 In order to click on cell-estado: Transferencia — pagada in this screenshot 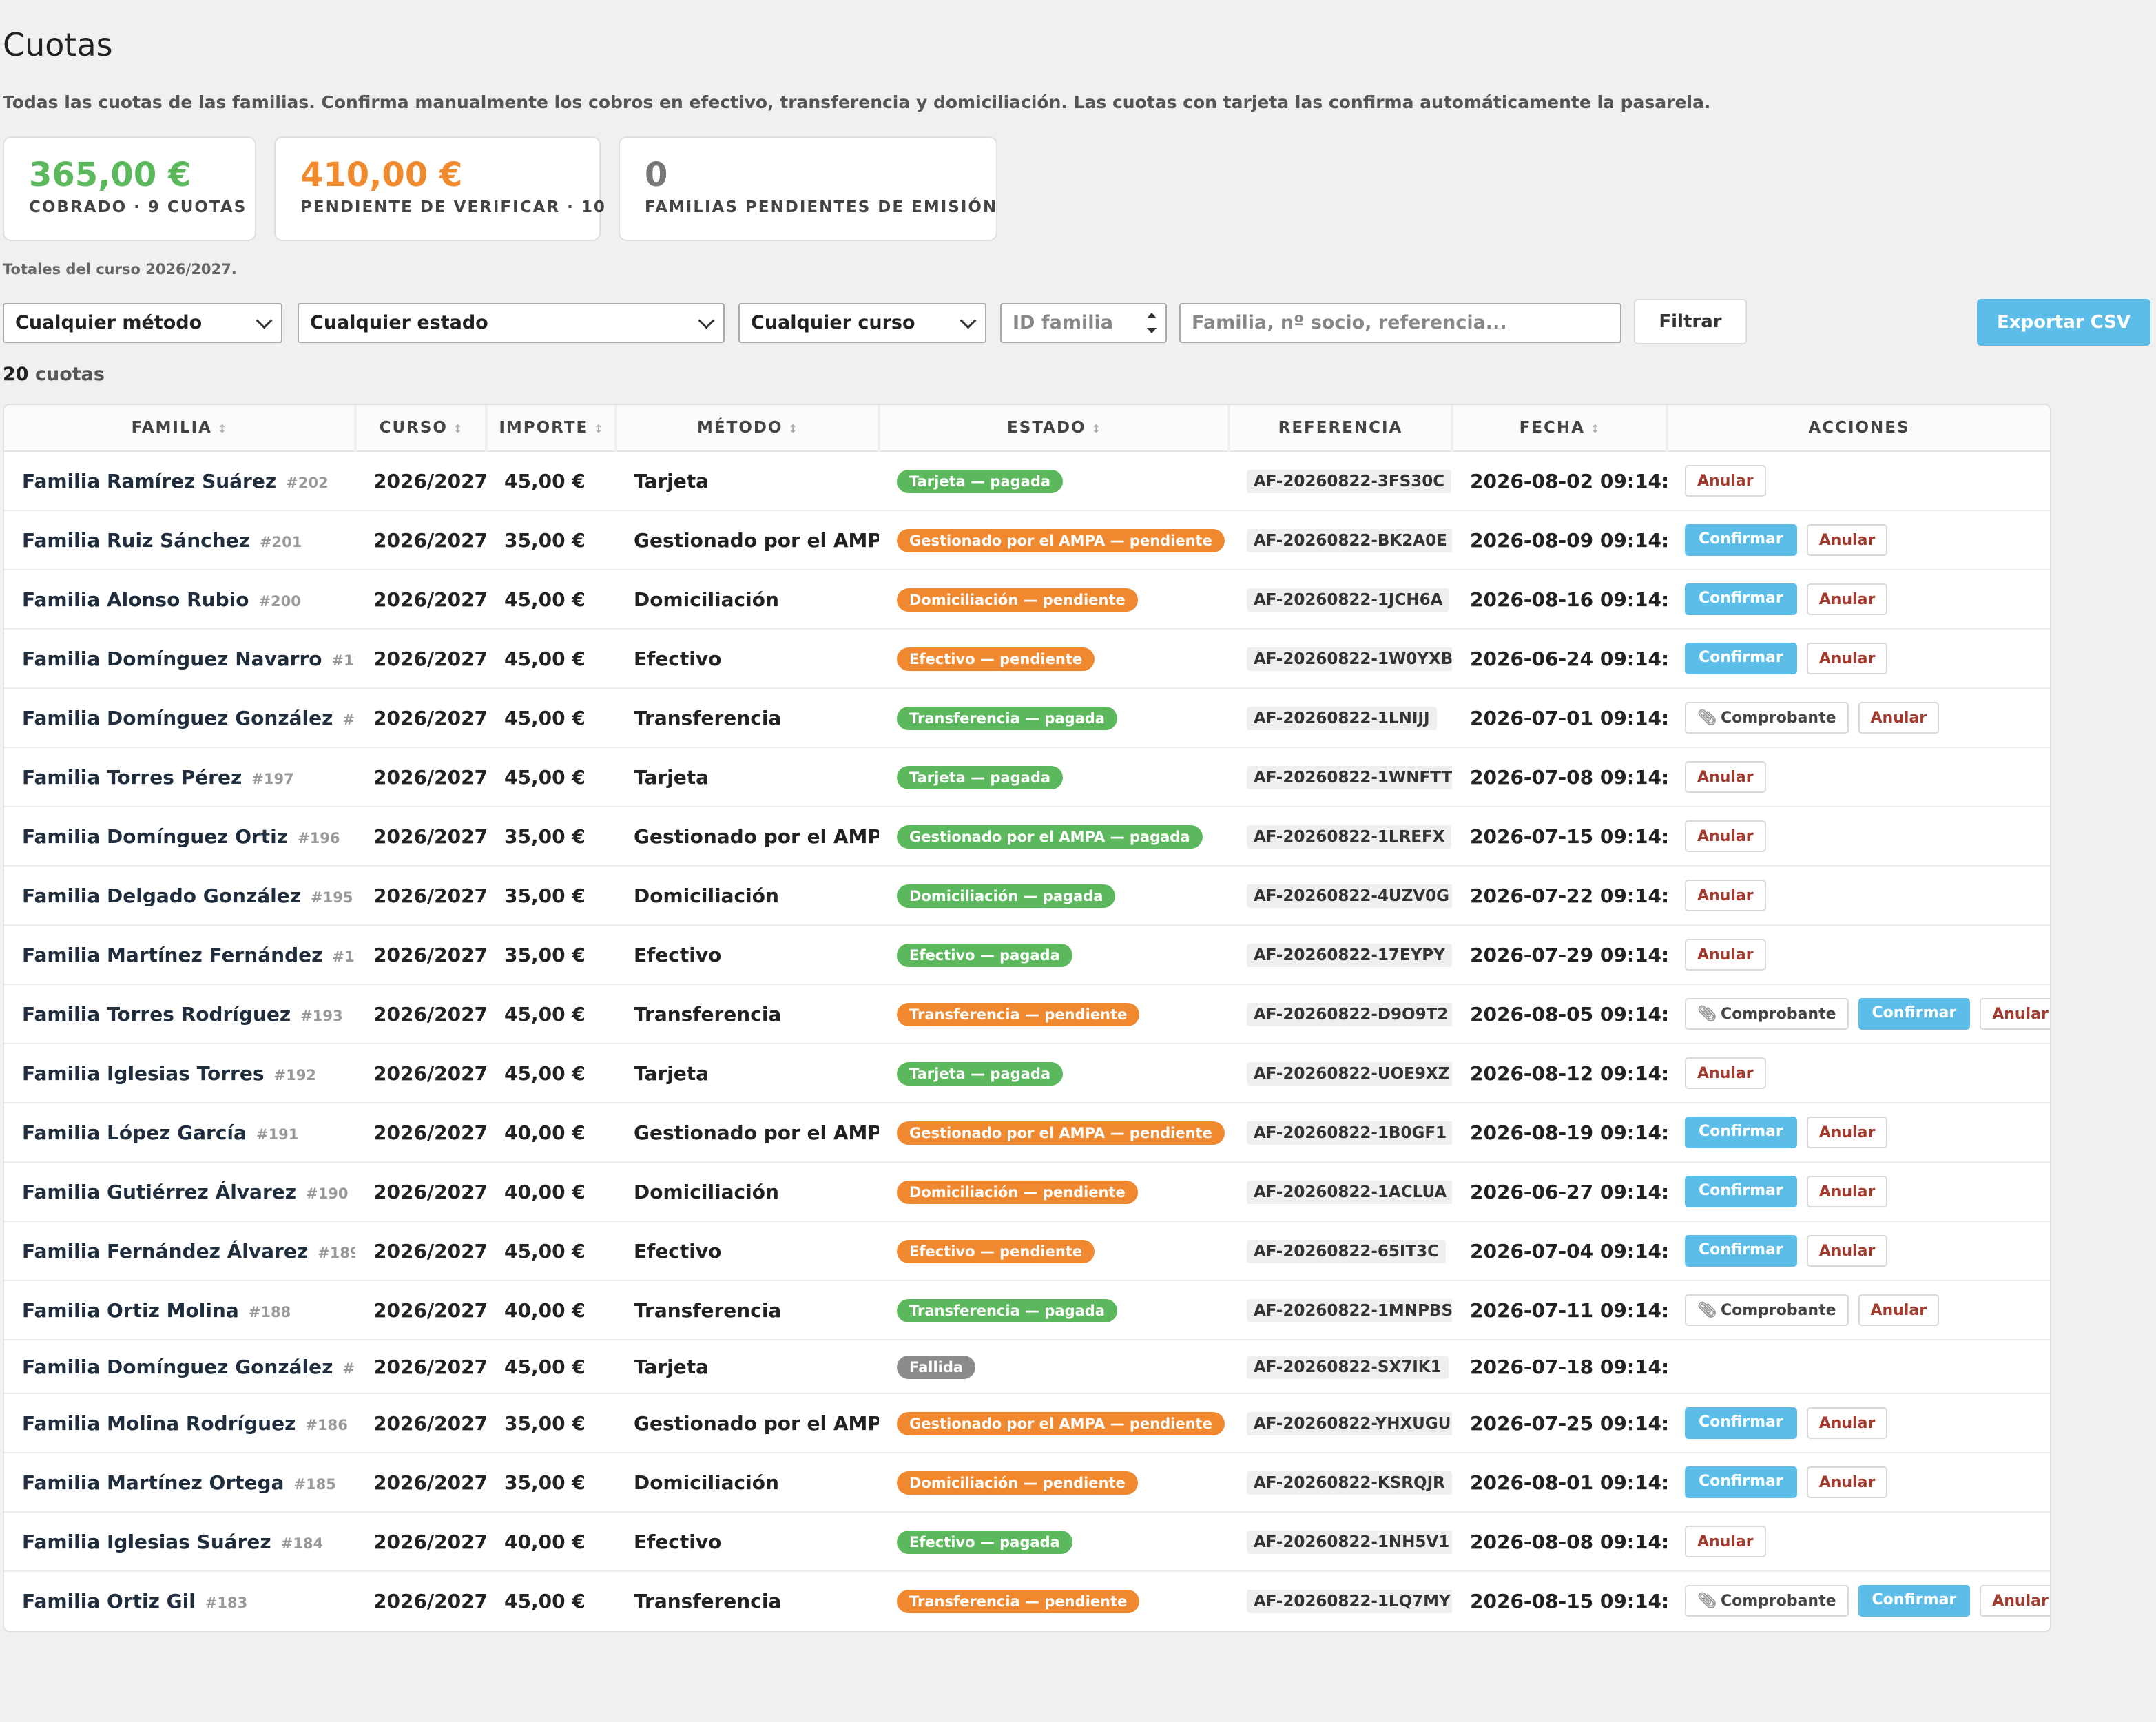, I will do `click(1054, 1310)`.